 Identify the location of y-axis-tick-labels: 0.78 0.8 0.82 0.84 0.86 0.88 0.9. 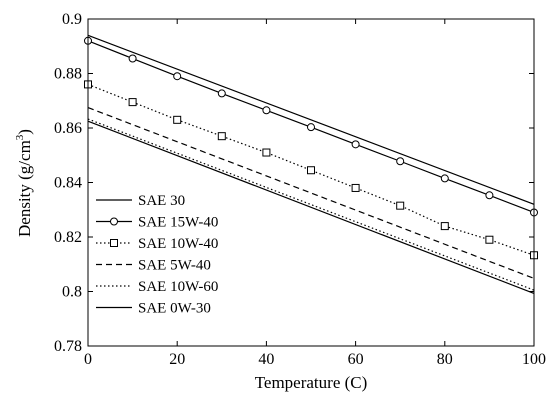
(68, 183).